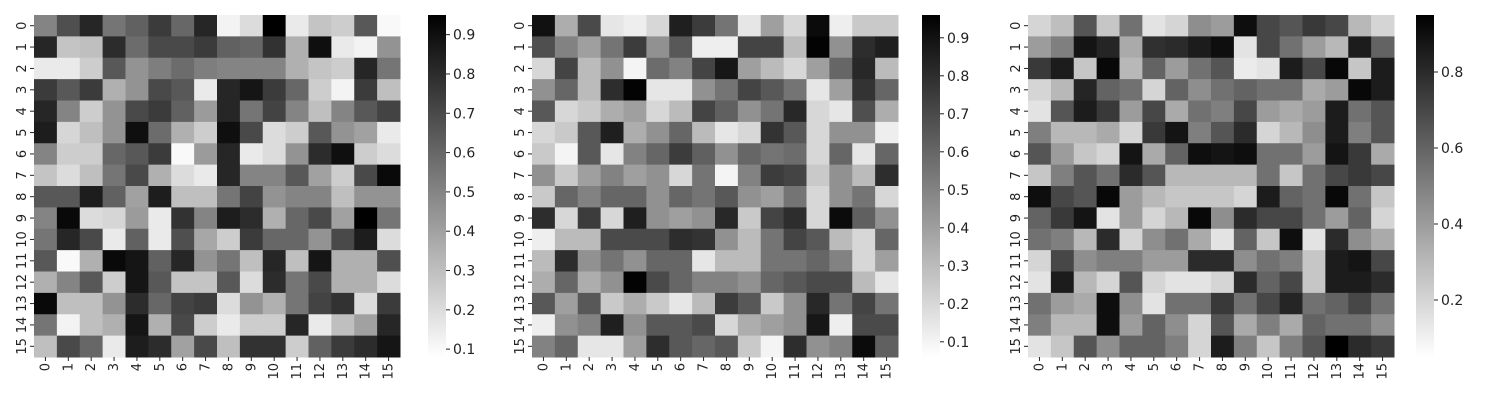  I want to click on colorbar-tick-label: 0.7, so click(464, 114).